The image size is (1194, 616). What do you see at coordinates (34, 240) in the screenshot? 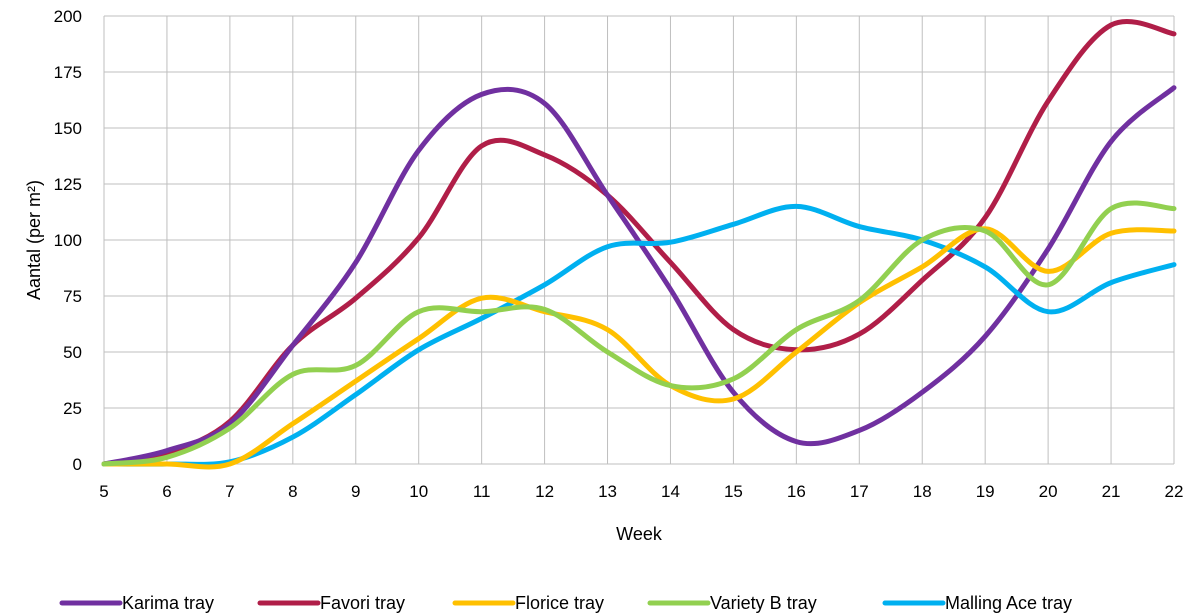
I see `y-axis-title: Aantal (per m²)` at bounding box center [34, 240].